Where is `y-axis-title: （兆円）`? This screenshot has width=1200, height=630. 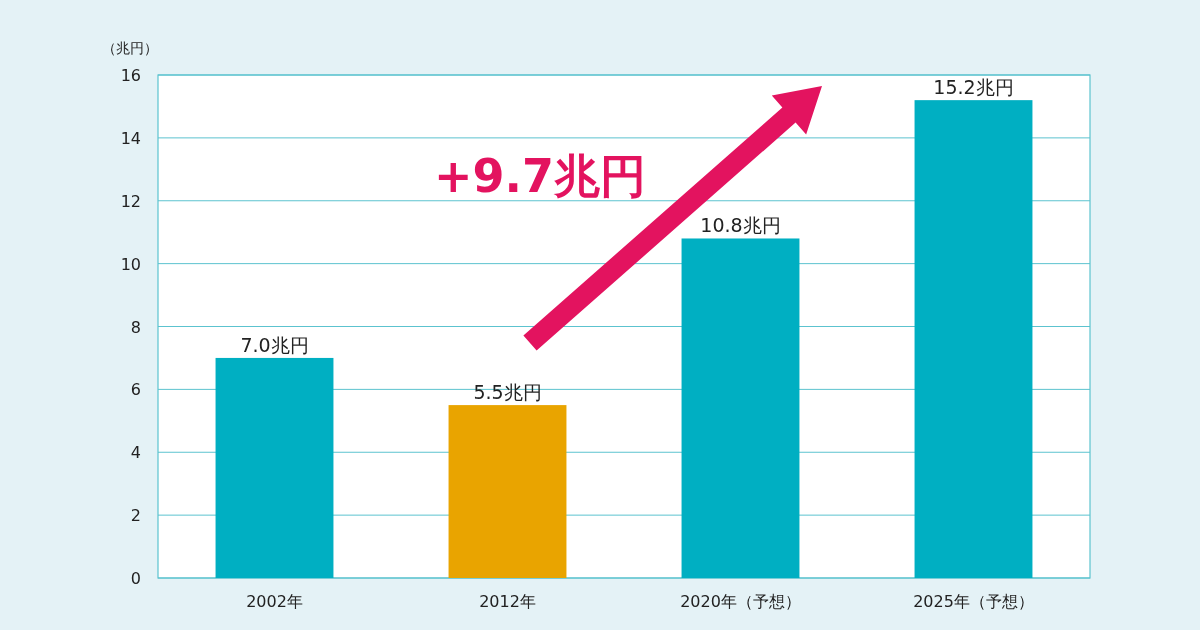
y-axis-title: （兆円） is located at coordinates (130, 48).